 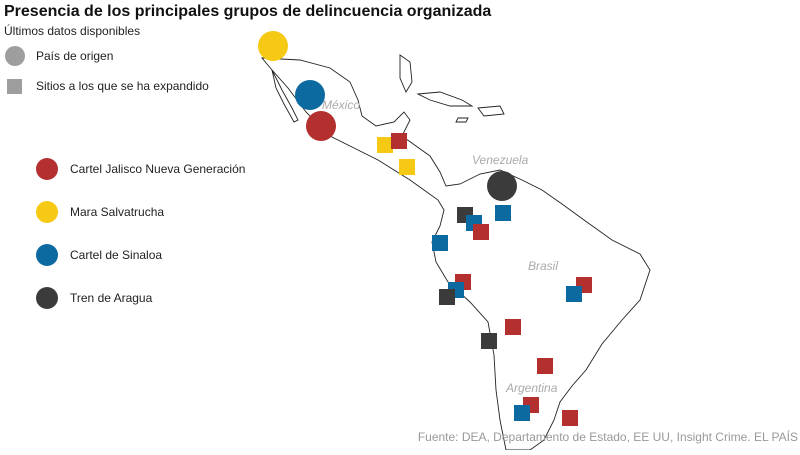 What do you see at coordinates (341, 105) in the screenshot?
I see `country-label: México` at bounding box center [341, 105].